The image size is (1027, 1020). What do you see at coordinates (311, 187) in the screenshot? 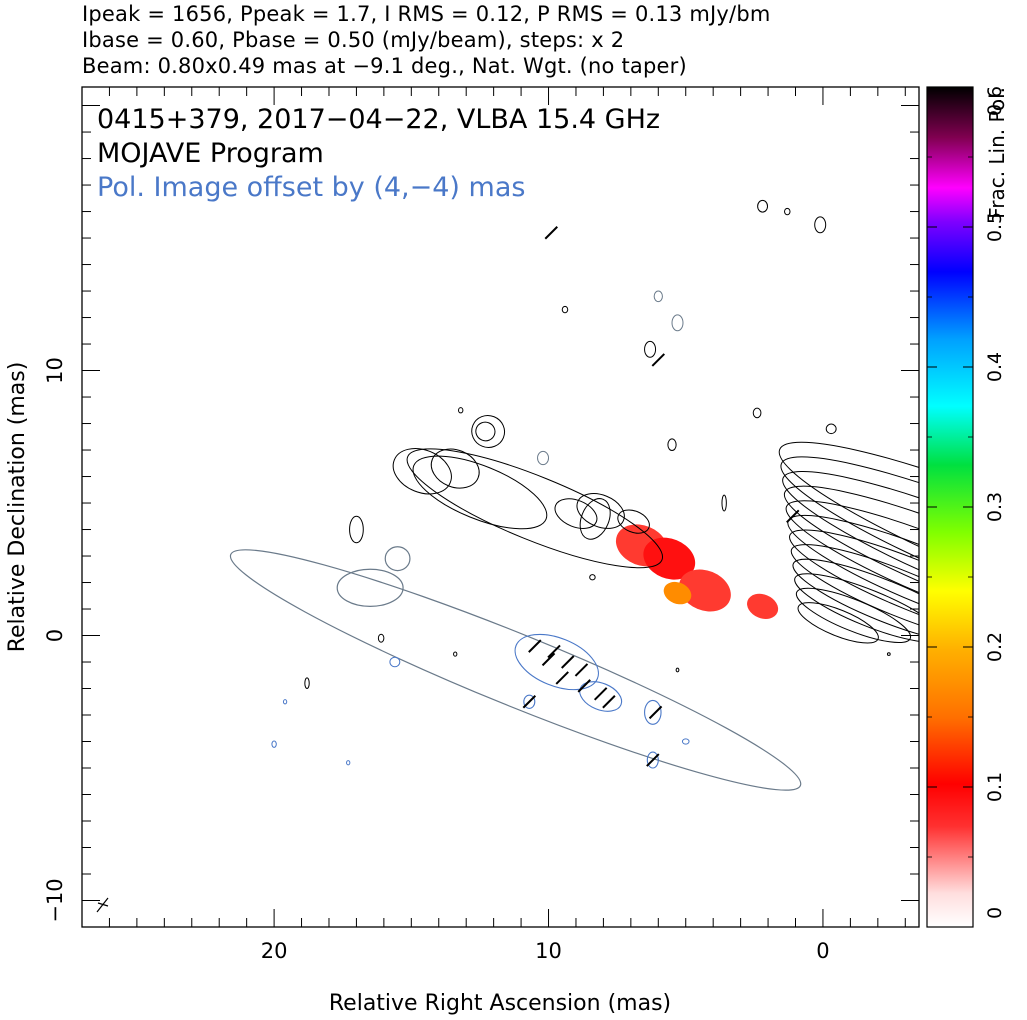
I see `pol-offset-note: Pol. Image offset by (4,−4) mas` at bounding box center [311, 187].